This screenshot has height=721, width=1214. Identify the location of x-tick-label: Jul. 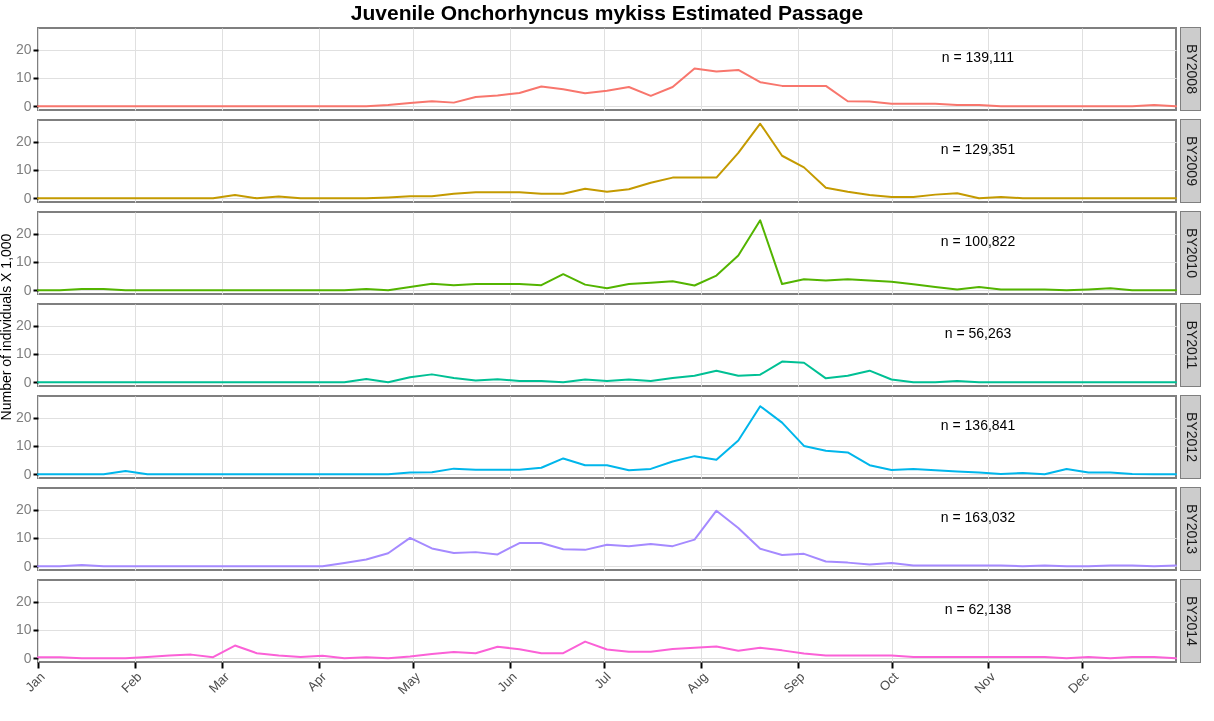
(602, 680).